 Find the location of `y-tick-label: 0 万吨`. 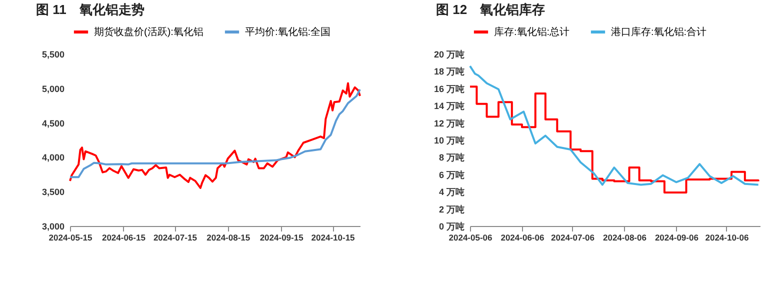

y-tick-label: 0 万吨 is located at coordinates (451, 227).